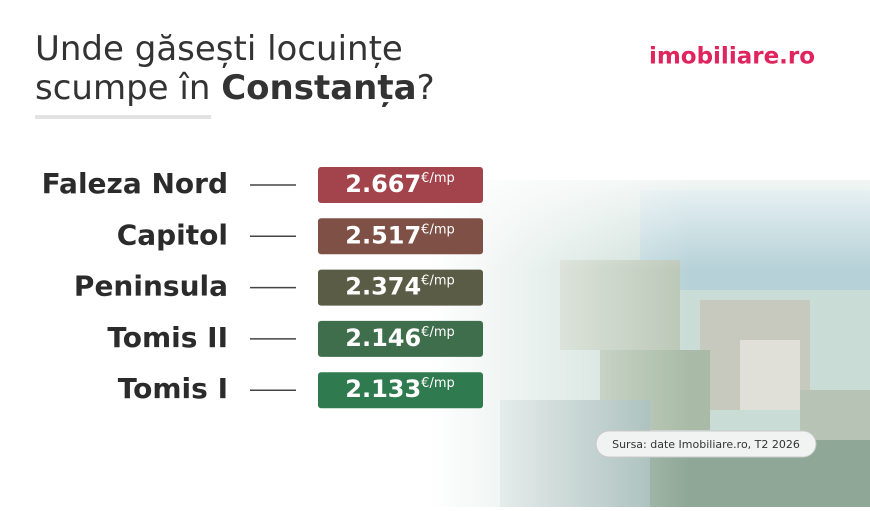 The width and height of the screenshot is (870, 511). I want to click on title-highlight: Constanța, so click(318, 88).